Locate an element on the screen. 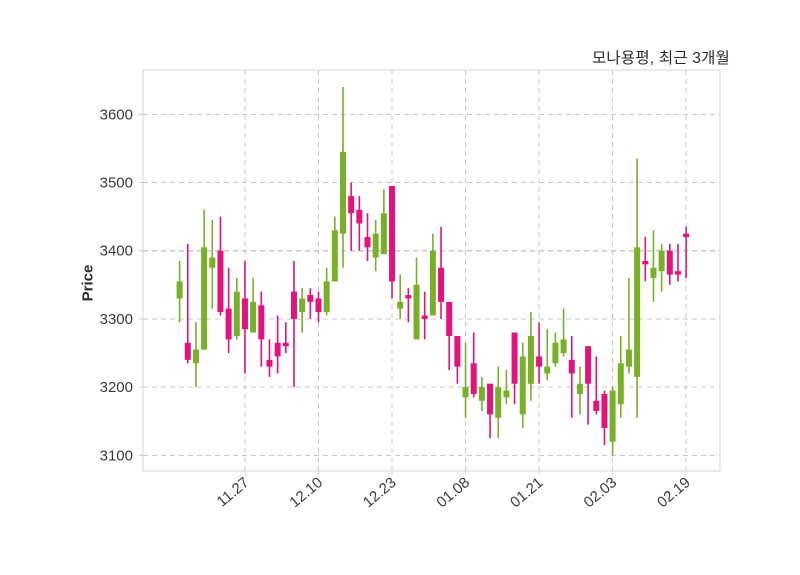  y-tick-label: 3200 is located at coordinates (116, 387).